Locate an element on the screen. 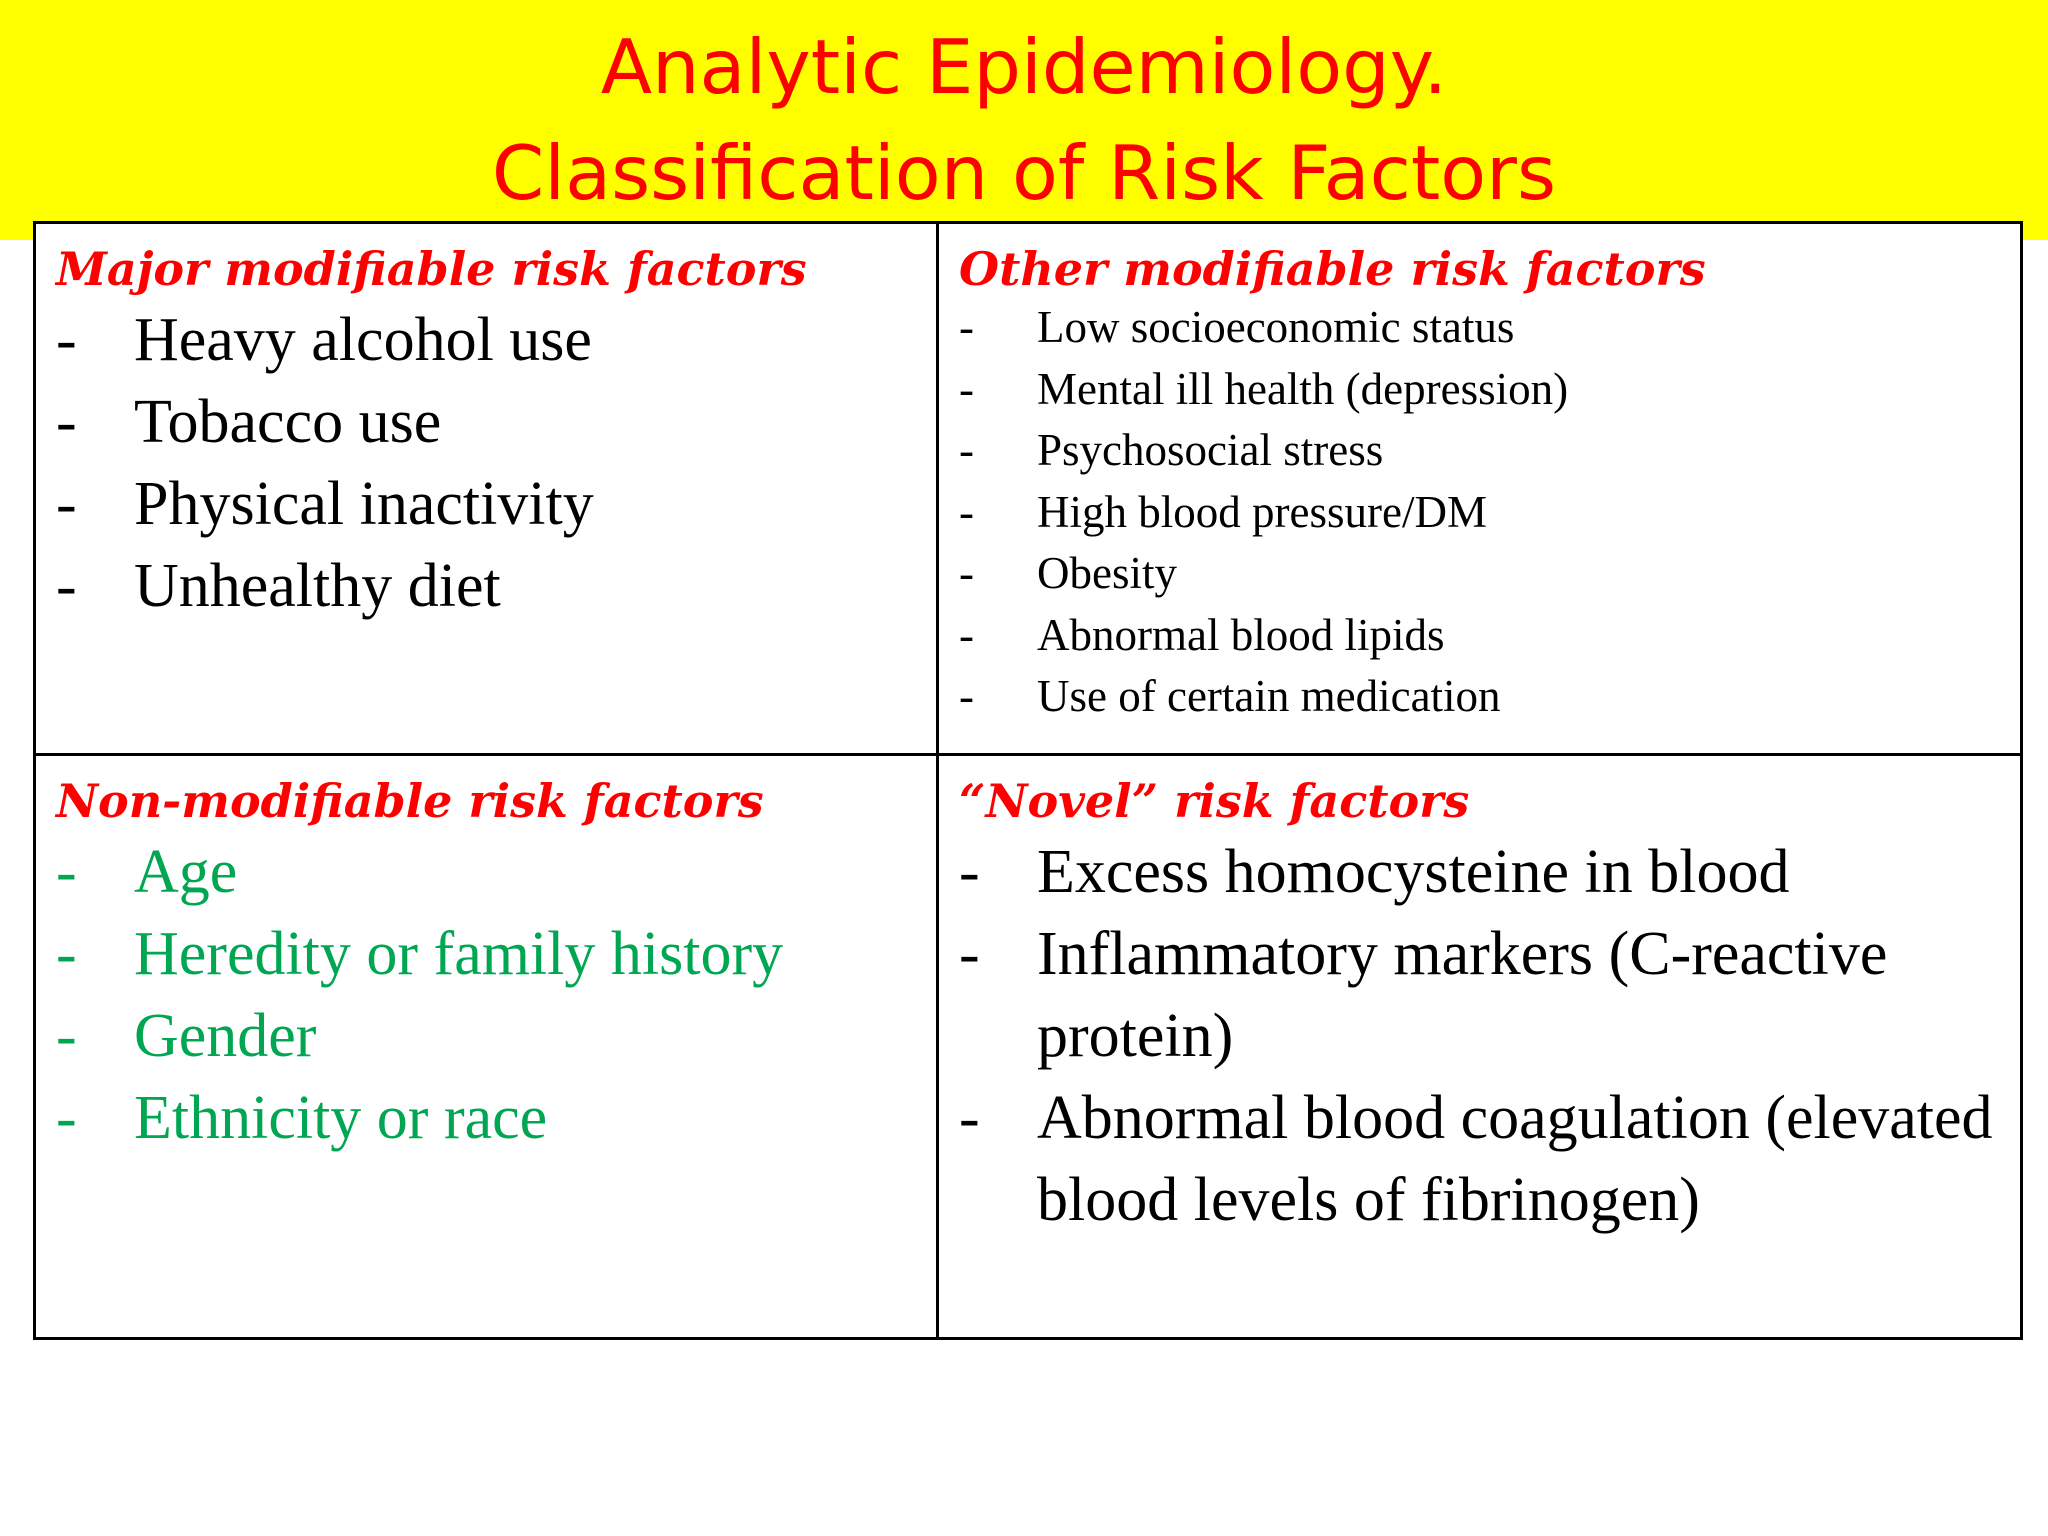 This screenshot has height=1536, width=2048. list-item: - Age is located at coordinates (489, 872).